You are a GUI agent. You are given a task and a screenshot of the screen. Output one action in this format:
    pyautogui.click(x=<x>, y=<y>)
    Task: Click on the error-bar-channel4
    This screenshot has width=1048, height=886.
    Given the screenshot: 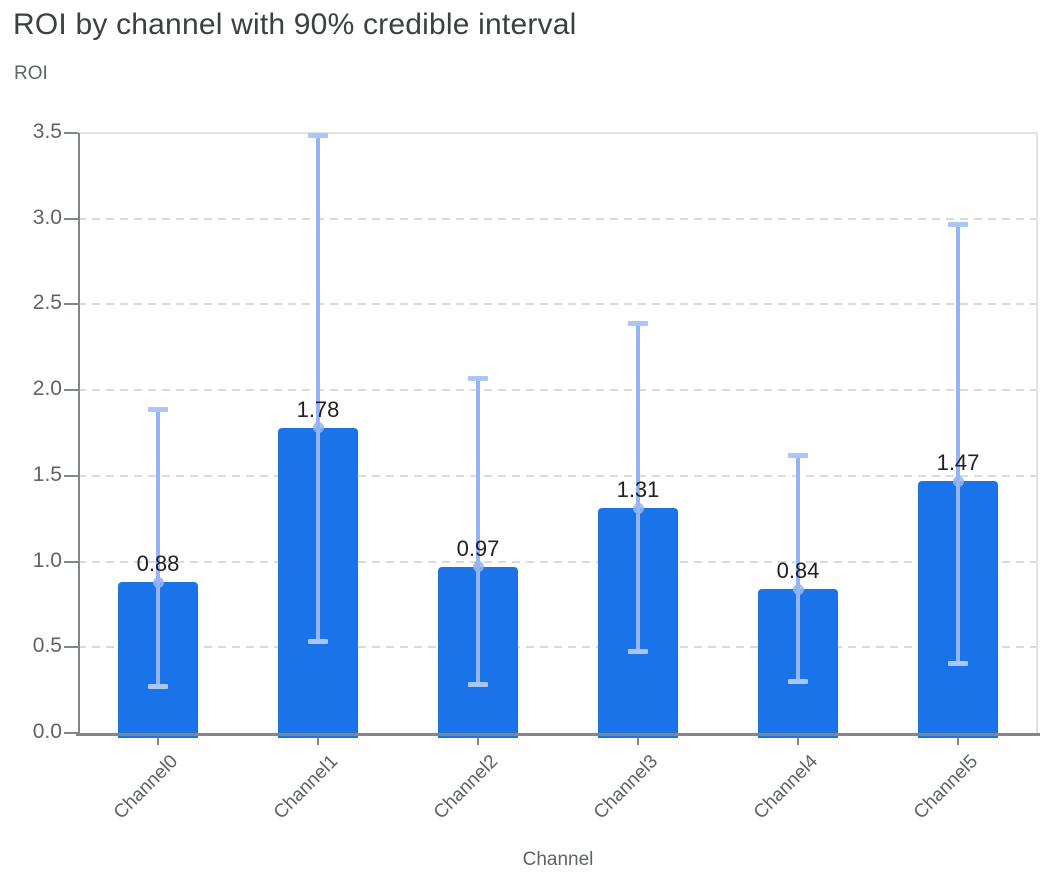 What is the action you would take?
    pyautogui.click(x=798, y=568)
    